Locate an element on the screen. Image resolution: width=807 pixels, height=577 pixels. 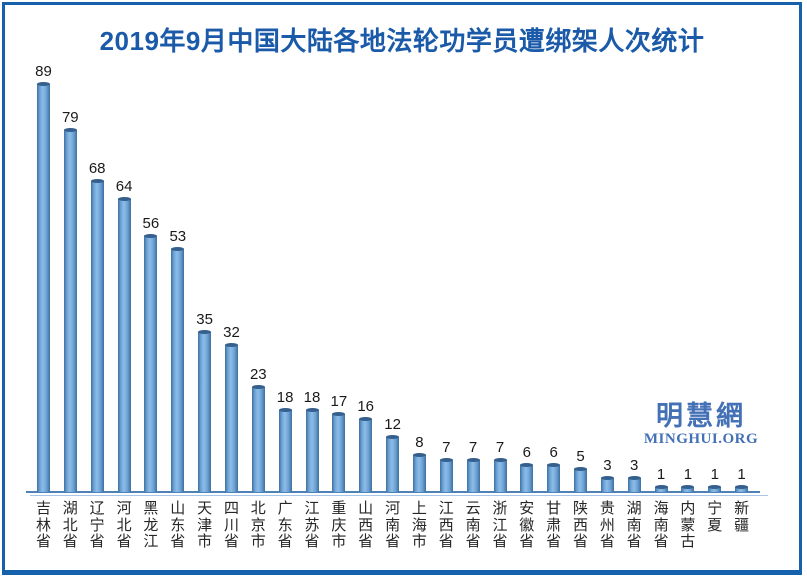
bar-category-label: 湖 南 省 is located at coordinates (634, 525).